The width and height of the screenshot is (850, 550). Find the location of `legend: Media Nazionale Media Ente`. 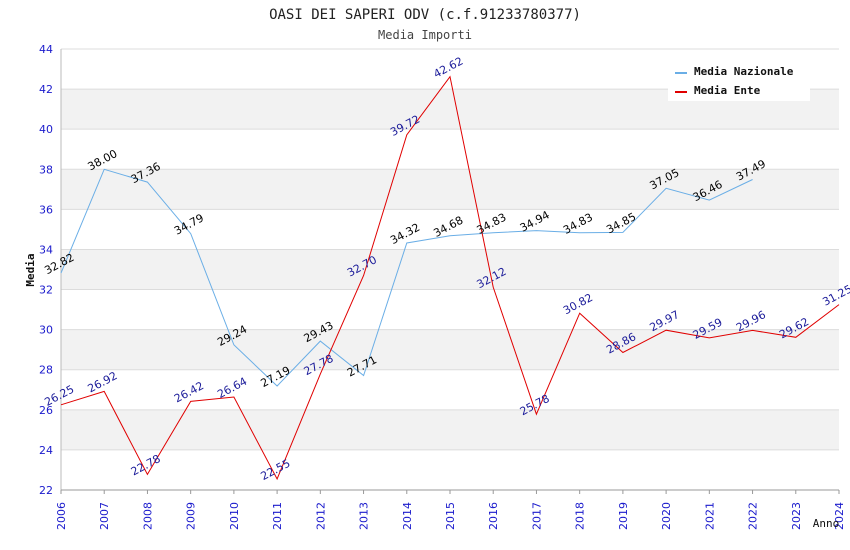

legend: Media Nazionale Media Ente is located at coordinates (739, 79).